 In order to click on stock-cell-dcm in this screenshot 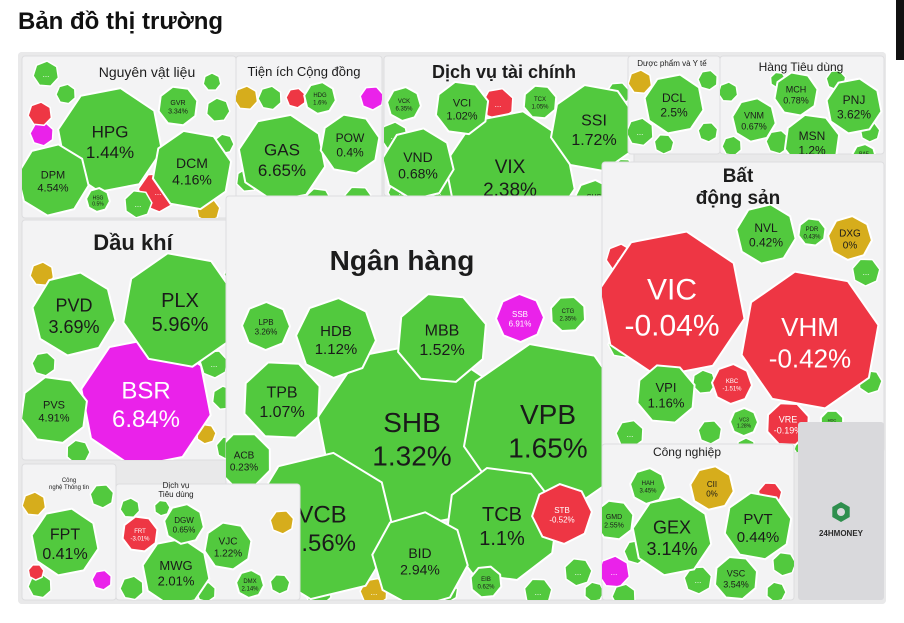, I will do `click(192, 170)`.